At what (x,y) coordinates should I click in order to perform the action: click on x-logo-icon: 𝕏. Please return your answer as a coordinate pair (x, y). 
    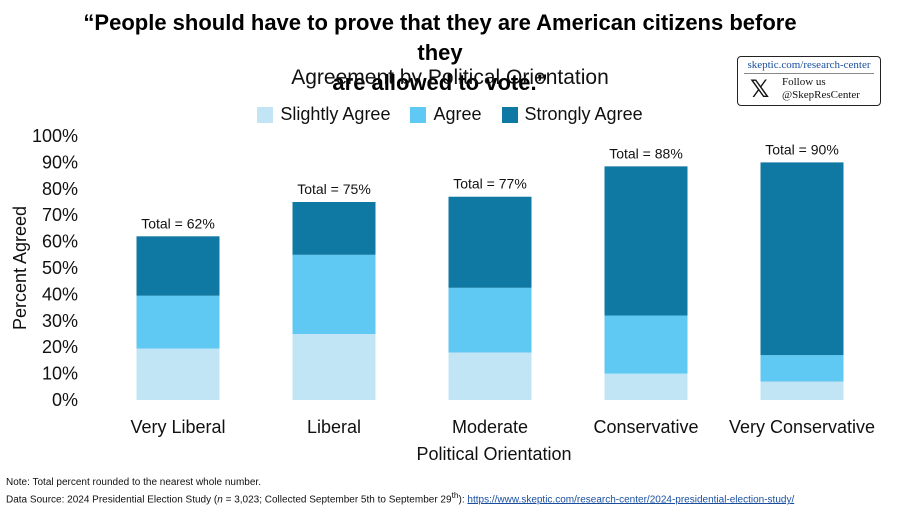
    Looking at the image, I should click on (760, 89).